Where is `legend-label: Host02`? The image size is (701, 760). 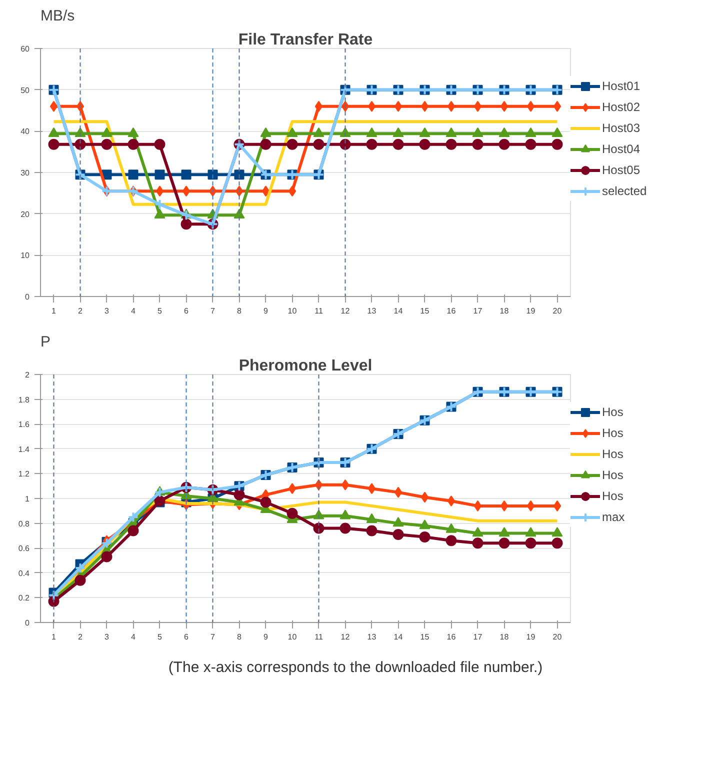 legend-label: Host02 is located at coordinates (621, 107).